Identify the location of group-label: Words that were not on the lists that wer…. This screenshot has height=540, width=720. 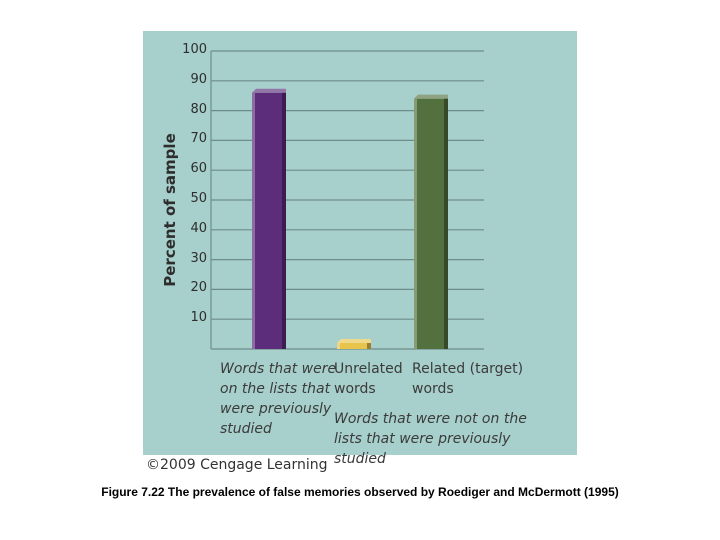
(449, 439).